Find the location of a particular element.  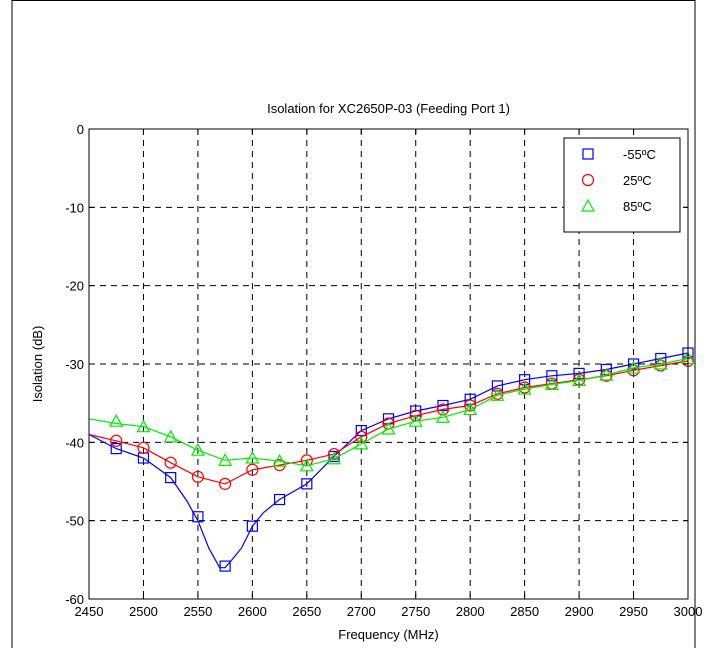

series-line is located at coordinates (388, 412).